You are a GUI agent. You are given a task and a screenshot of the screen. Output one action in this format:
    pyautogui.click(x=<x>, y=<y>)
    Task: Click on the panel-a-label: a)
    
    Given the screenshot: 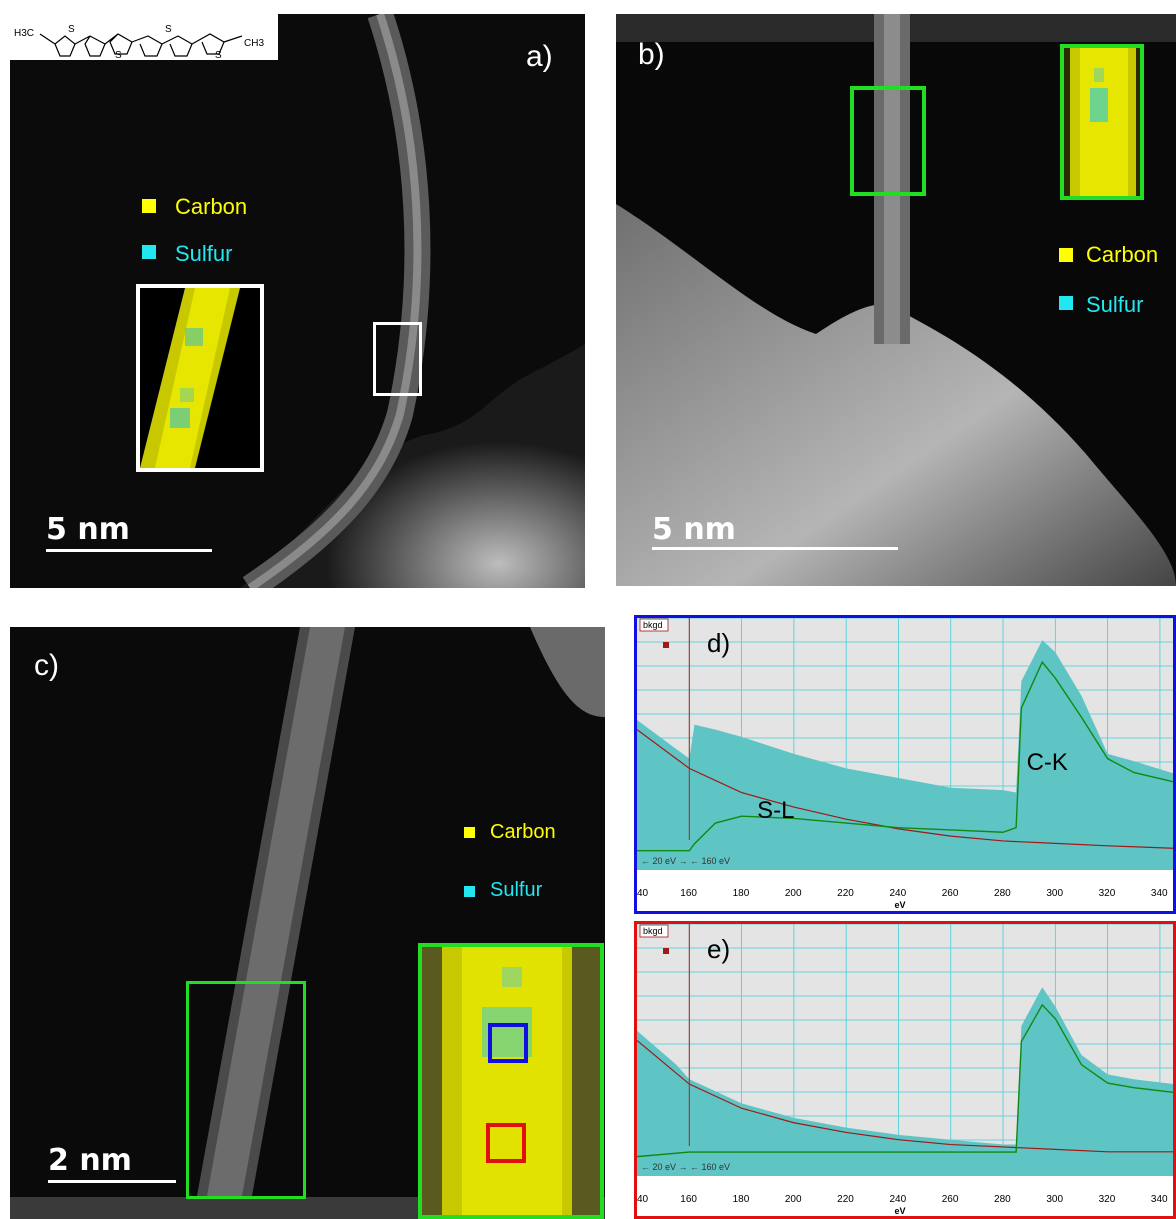 What is the action you would take?
    pyautogui.click(x=539, y=56)
    